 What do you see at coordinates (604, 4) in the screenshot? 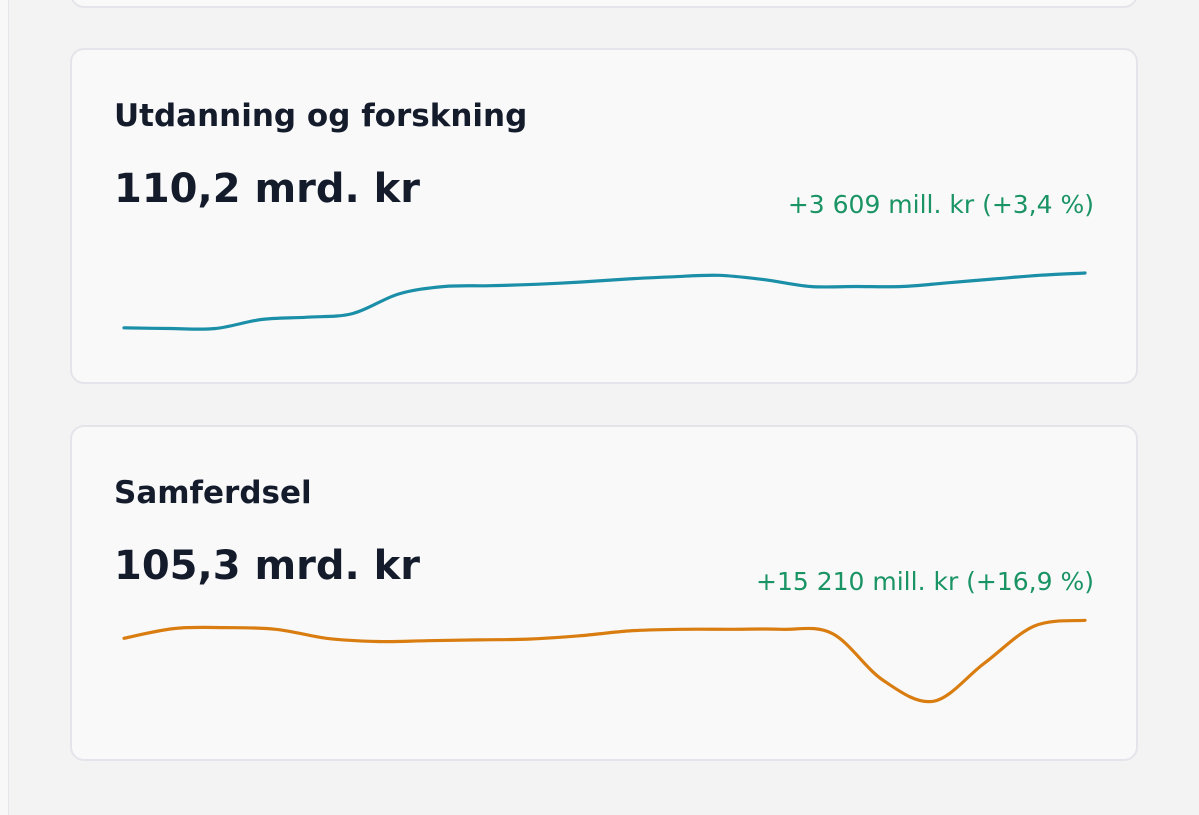
I see `previous-card` at bounding box center [604, 4].